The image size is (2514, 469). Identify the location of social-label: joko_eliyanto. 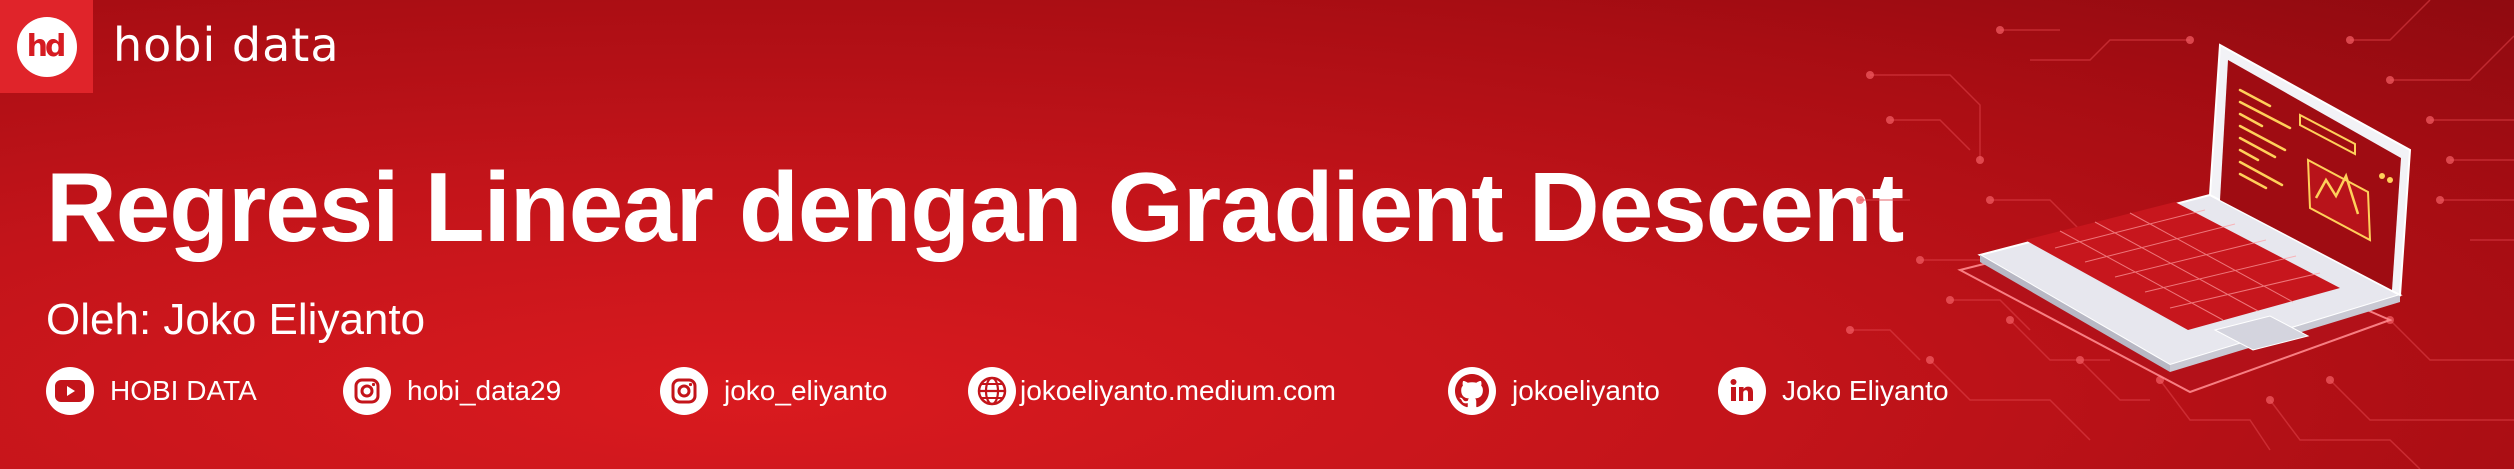
(806, 390).